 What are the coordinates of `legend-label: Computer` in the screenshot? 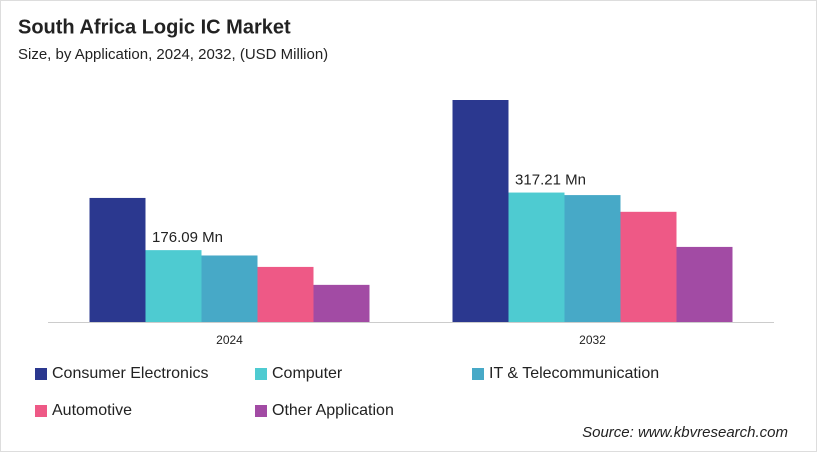 It's located at (307, 373).